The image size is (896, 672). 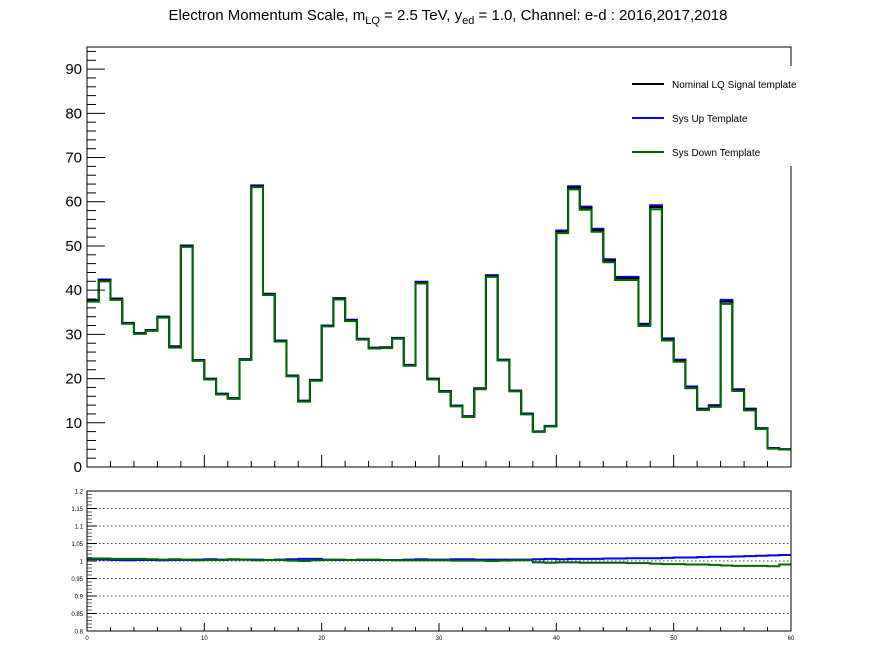 What do you see at coordinates (87, 639) in the screenshot?
I see `x-tick-label: 0` at bounding box center [87, 639].